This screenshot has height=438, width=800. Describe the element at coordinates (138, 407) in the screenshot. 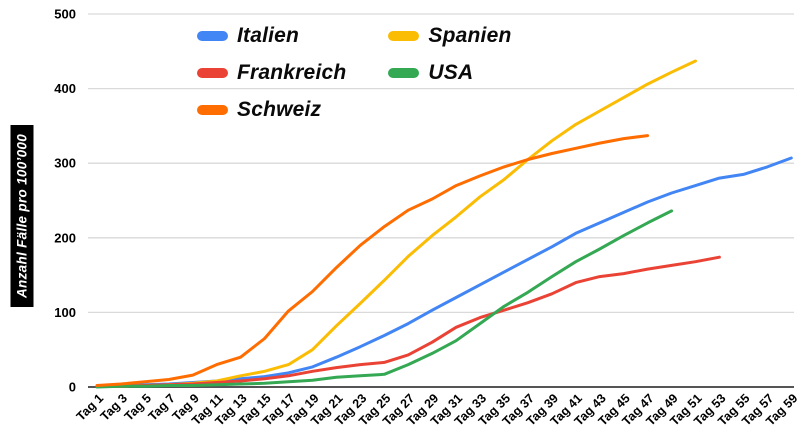

I see `x-tick-label: Tag 5` at that location.